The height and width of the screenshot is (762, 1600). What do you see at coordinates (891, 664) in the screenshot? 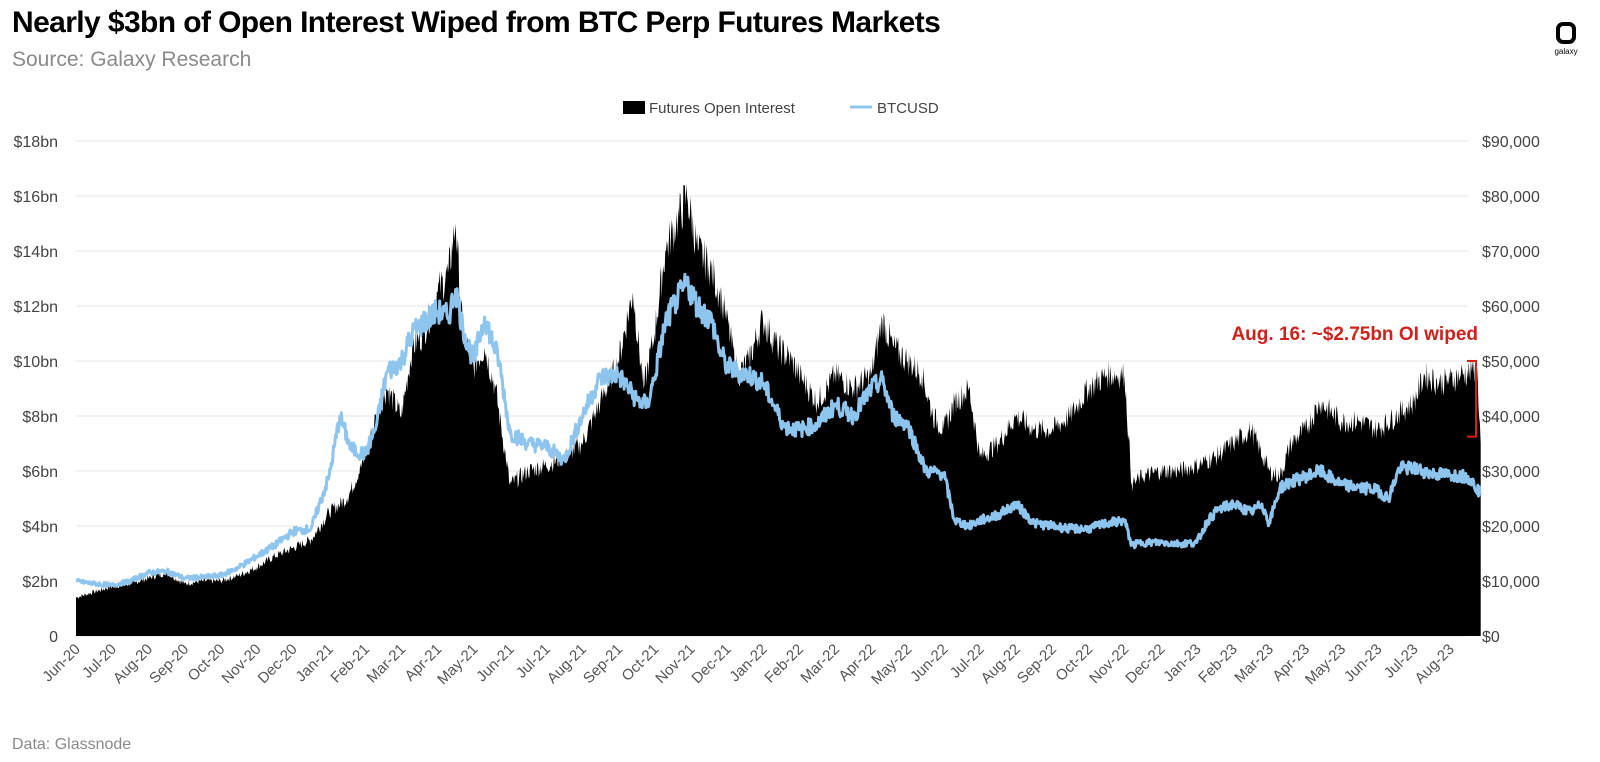
I see `x-axis-tick-label: May-22` at bounding box center [891, 664].